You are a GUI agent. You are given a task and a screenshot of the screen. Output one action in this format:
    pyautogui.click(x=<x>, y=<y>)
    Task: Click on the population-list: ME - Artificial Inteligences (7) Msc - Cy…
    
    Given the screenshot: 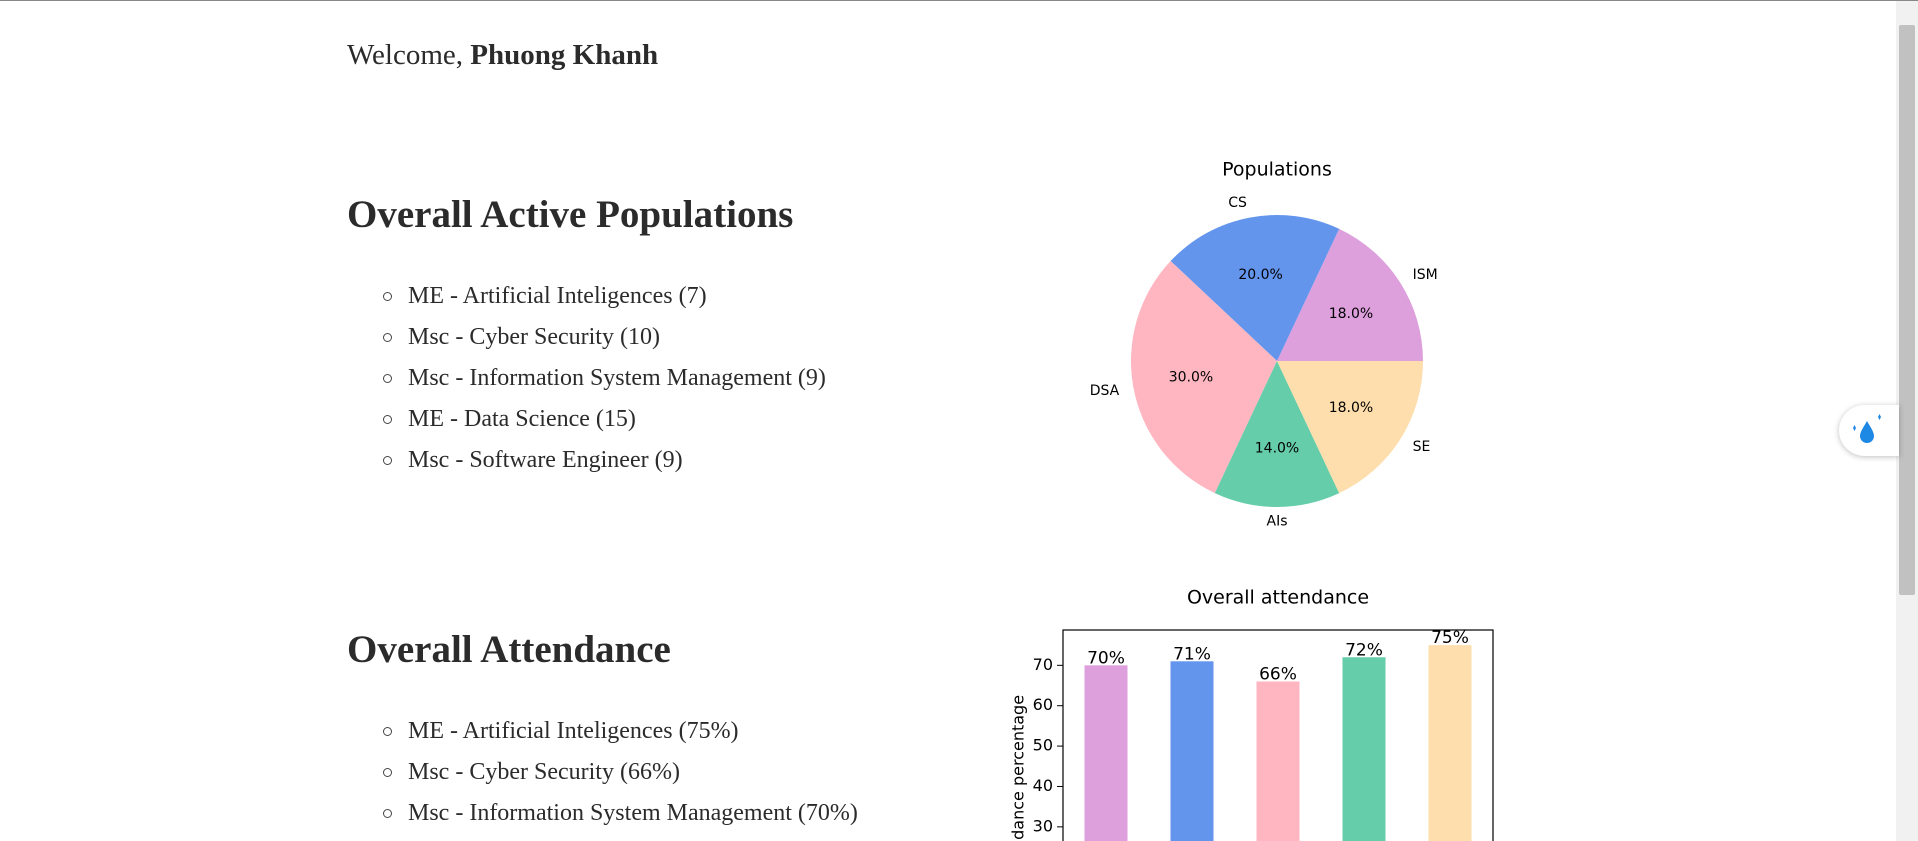 What is the action you would take?
    pyautogui.click(x=603, y=378)
    